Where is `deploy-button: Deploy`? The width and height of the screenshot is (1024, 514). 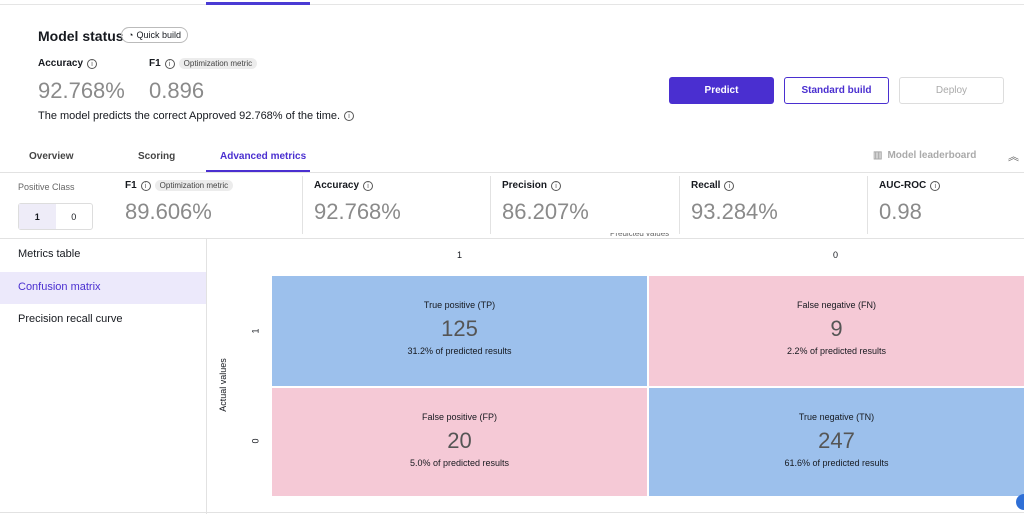
deploy-button: Deploy is located at coordinates (951, 90).